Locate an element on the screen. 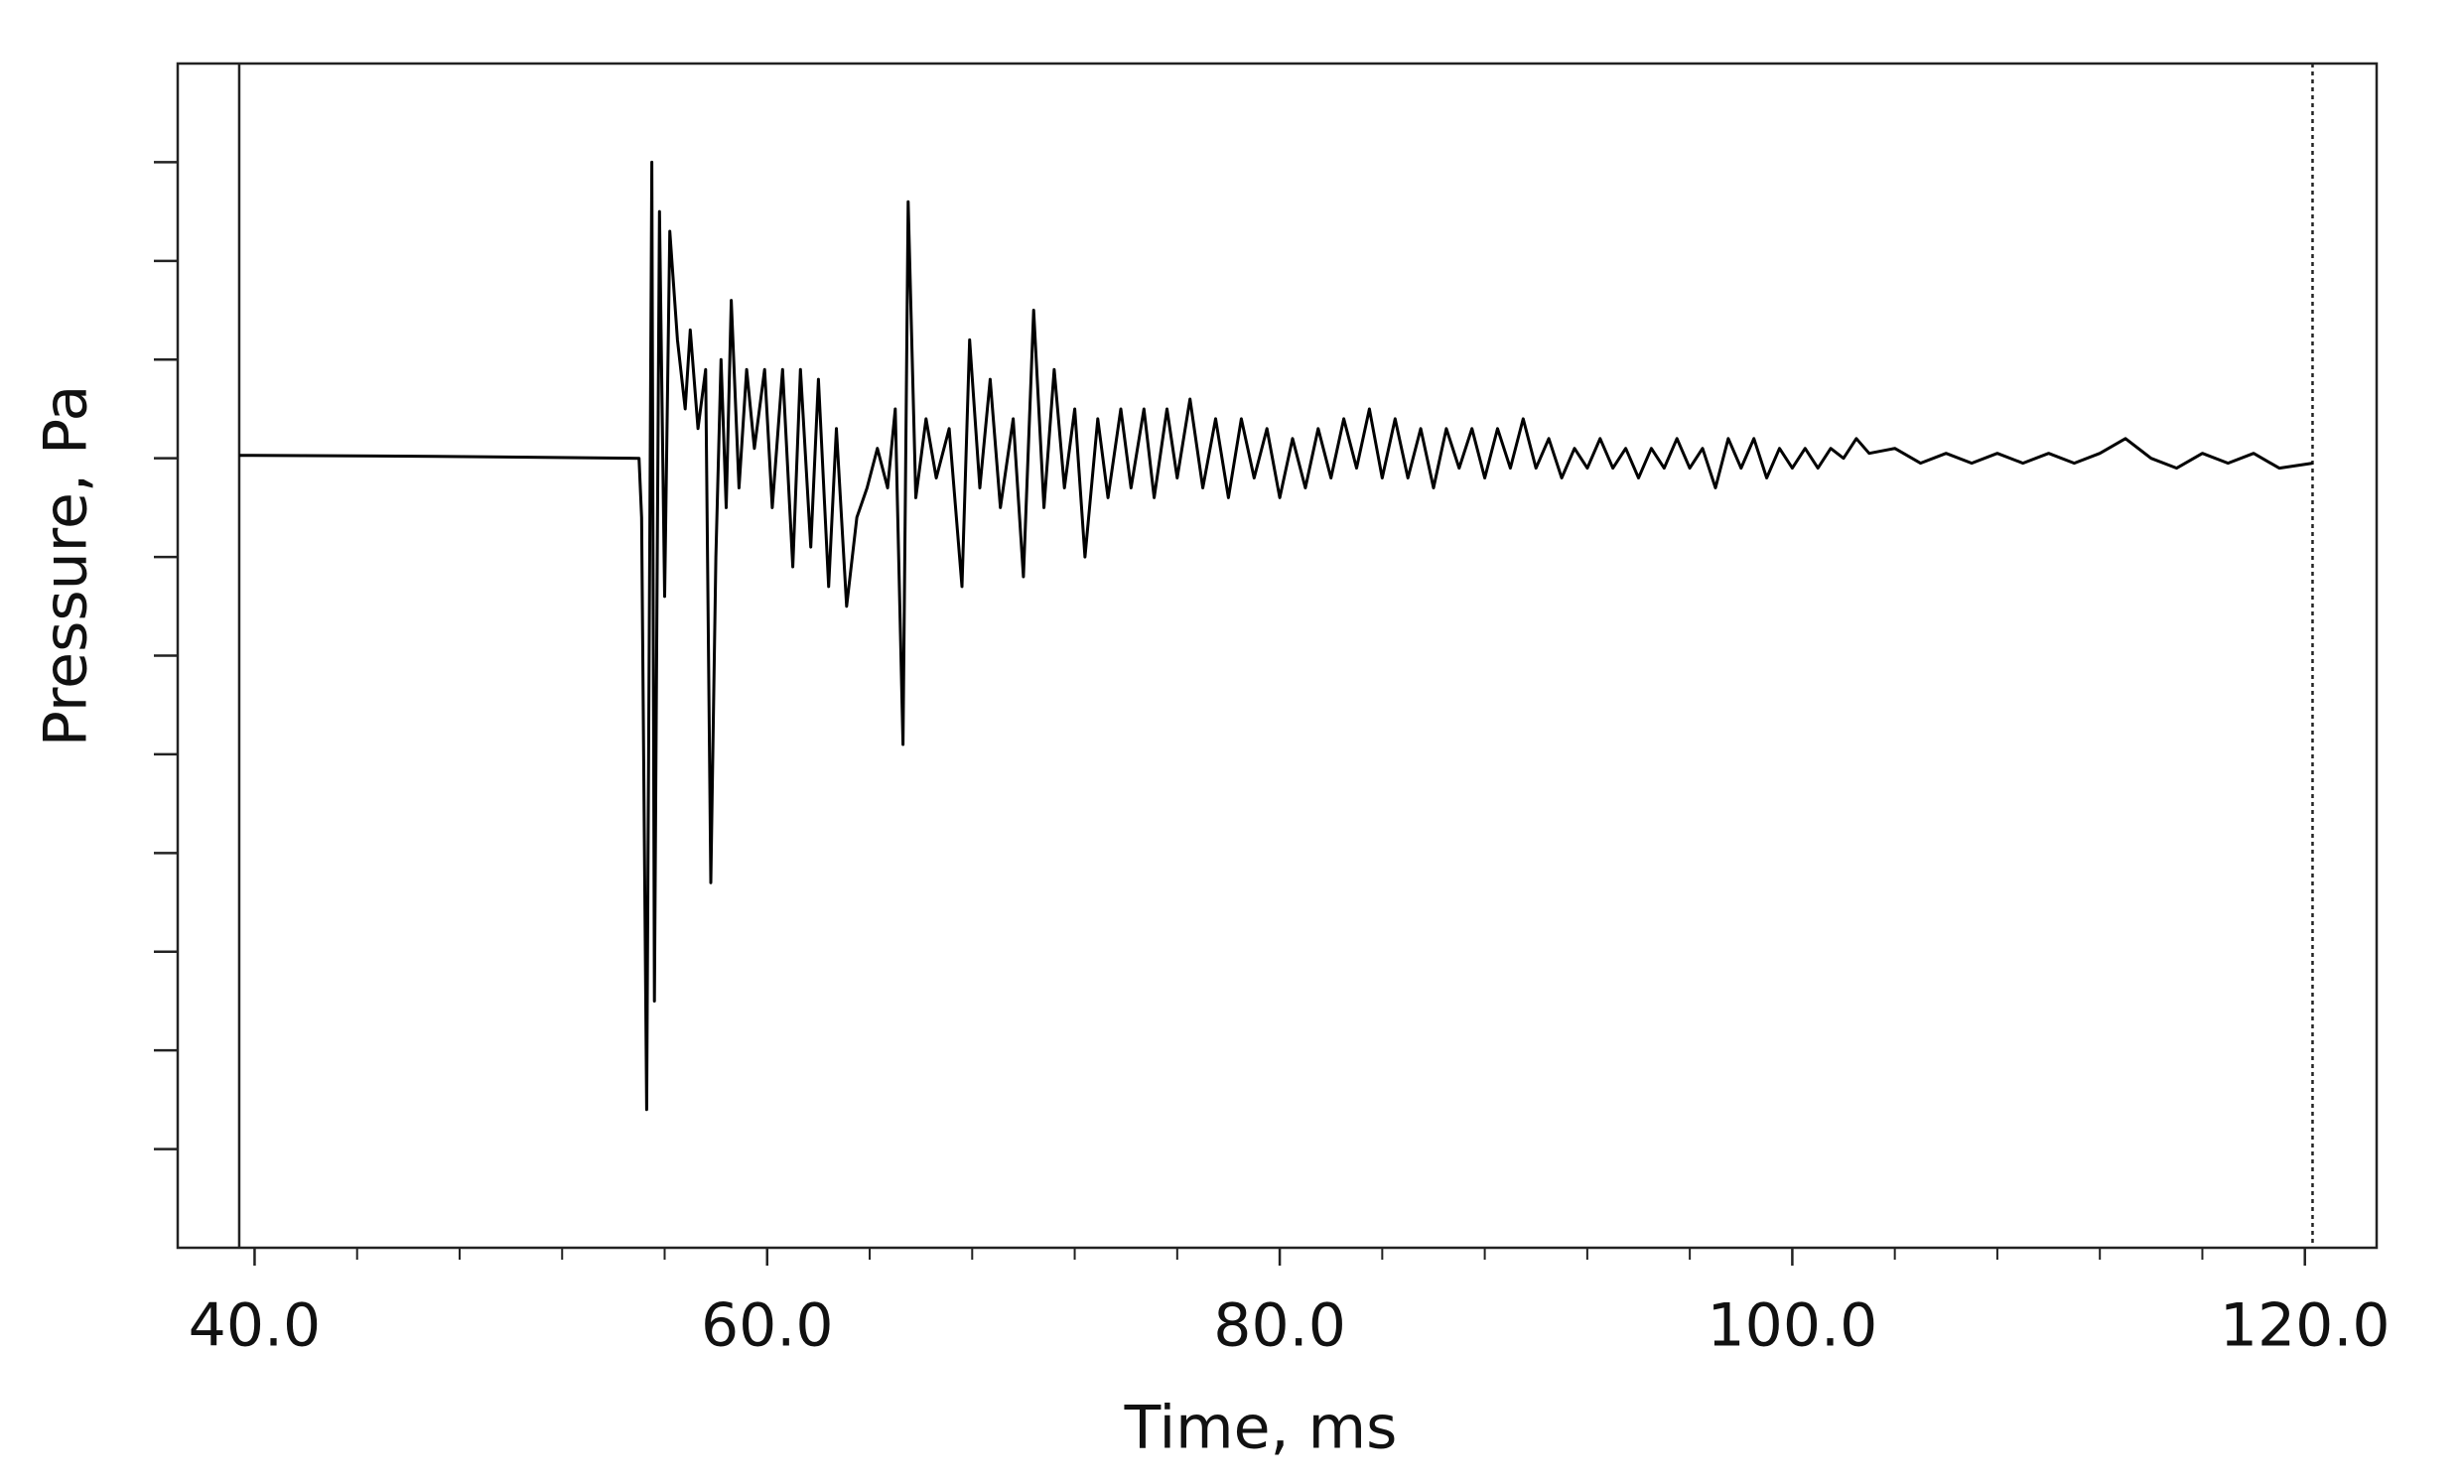 The height and width of the screenshot is (1484, 2464). x-tick-label: 120.0 is located at coordinates (2305, 1326).